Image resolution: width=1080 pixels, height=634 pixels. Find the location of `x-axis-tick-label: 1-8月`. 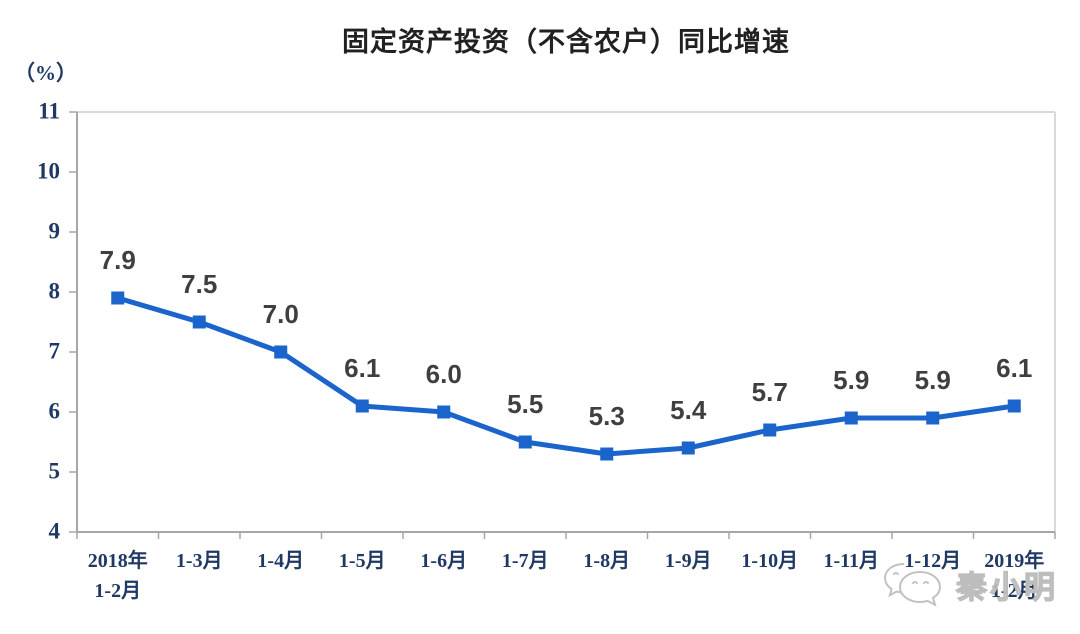

x-axis-tick-label: 1-8月 is located at coordinates (607, 561).